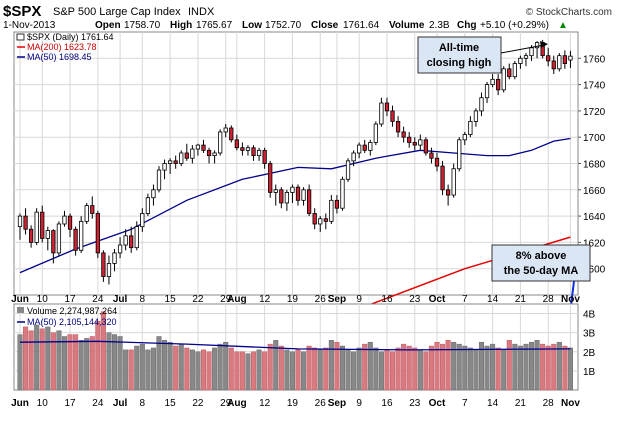 The height and width of the screenshot is (422, 620). I want to click on index-name: S&P 500 Large Cap Index, so click(117, 12).